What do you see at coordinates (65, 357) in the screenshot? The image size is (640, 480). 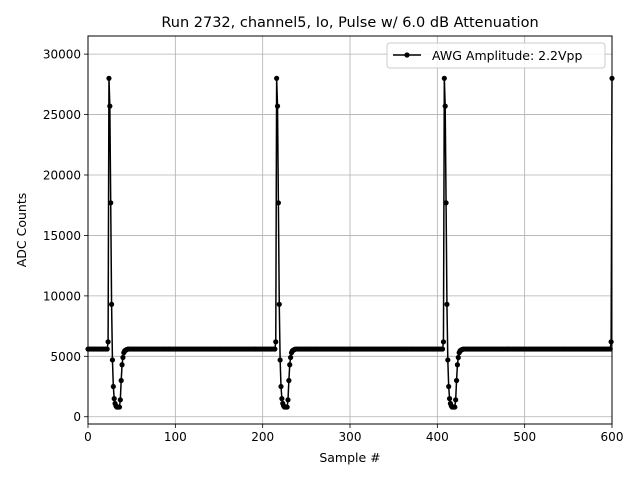 I see `y-tick-label: 5000` at bounding box center [65, 357].